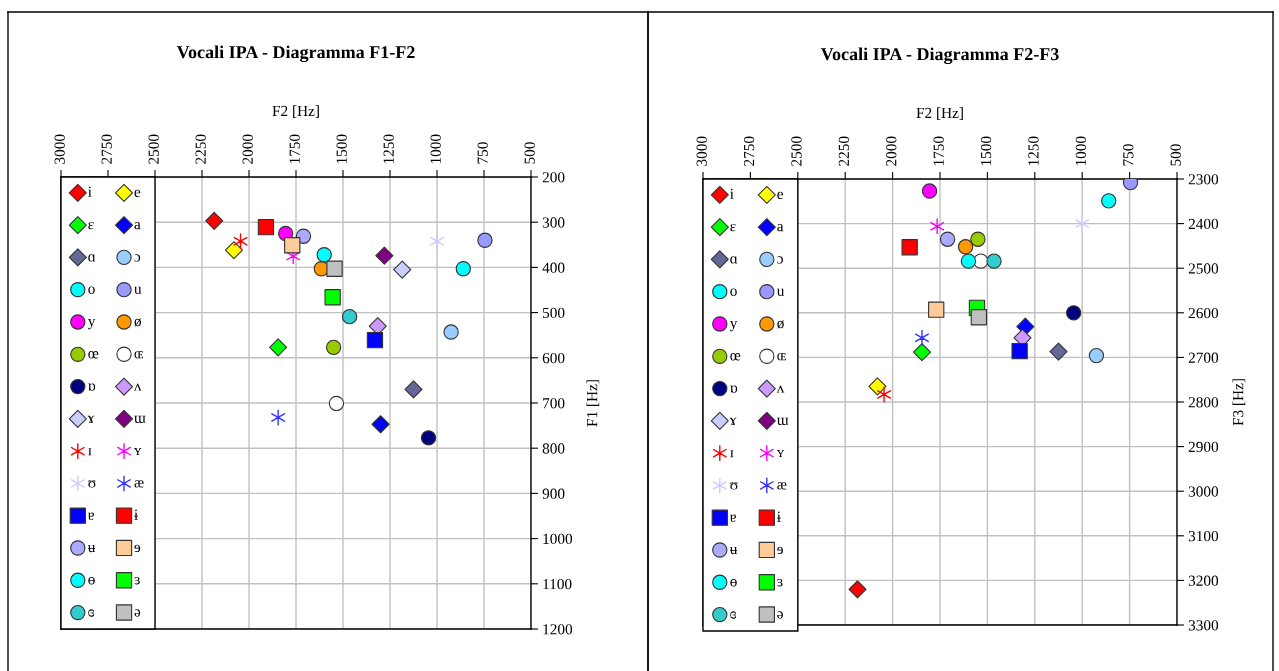  What do you see at coordinates (1203, 179) in the screenshot?
I see `y-tick-label: 2300` at bounding box center [1203, 179].